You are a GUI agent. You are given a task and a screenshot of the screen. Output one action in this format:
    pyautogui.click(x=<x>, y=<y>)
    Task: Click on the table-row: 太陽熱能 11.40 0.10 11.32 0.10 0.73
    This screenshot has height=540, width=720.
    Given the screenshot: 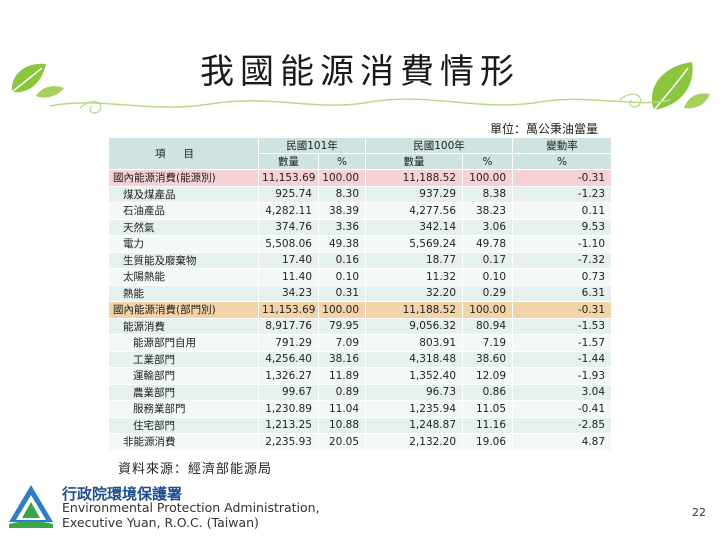 What is the action you would take?
    pyautogui.click(x=360, y=277)
    